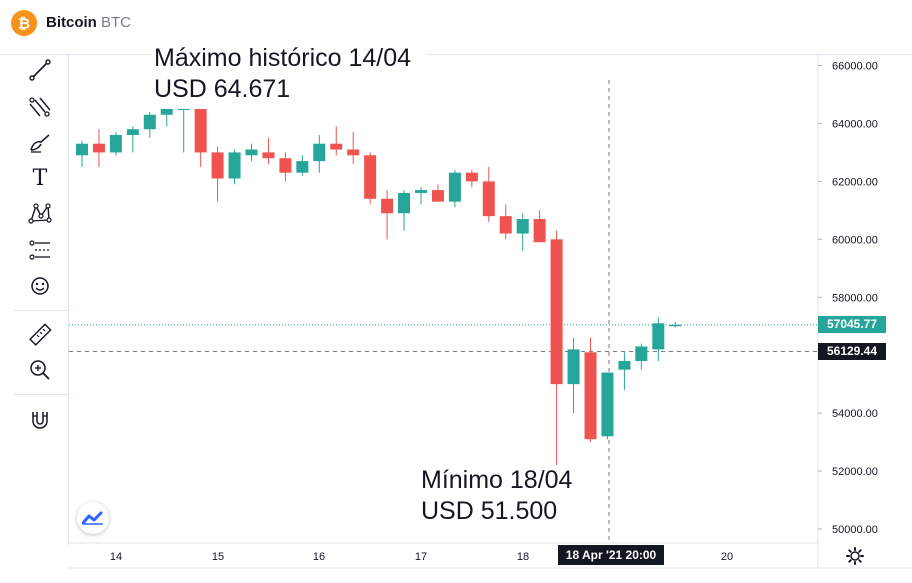 This screenshot has width=912, height=583. What do you see at coordinates (855, 472) in the screenshot?
I see `y-tick-label: 52000.00` at bounding box center [855, 472].